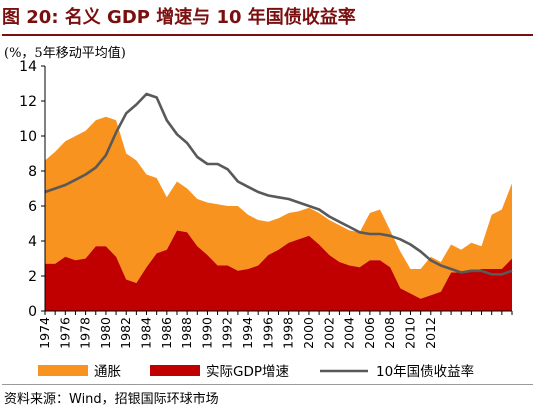  Describe the element at coordinates (430, 333) in the screenshot. I see `x-tick-label: 2012` at that location.